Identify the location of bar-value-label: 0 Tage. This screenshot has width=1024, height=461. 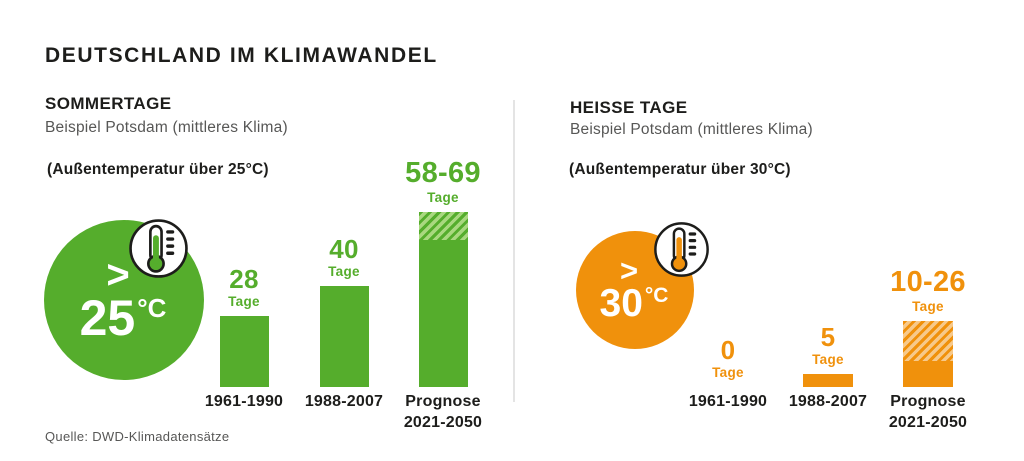
(728, 358).